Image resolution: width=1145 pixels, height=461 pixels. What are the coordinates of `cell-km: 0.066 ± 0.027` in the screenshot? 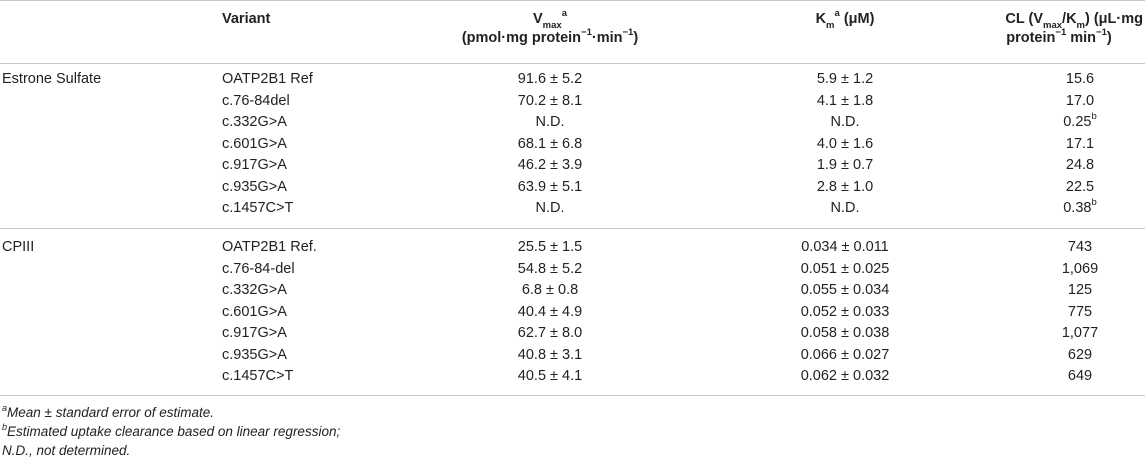 It's located at (845, 354).